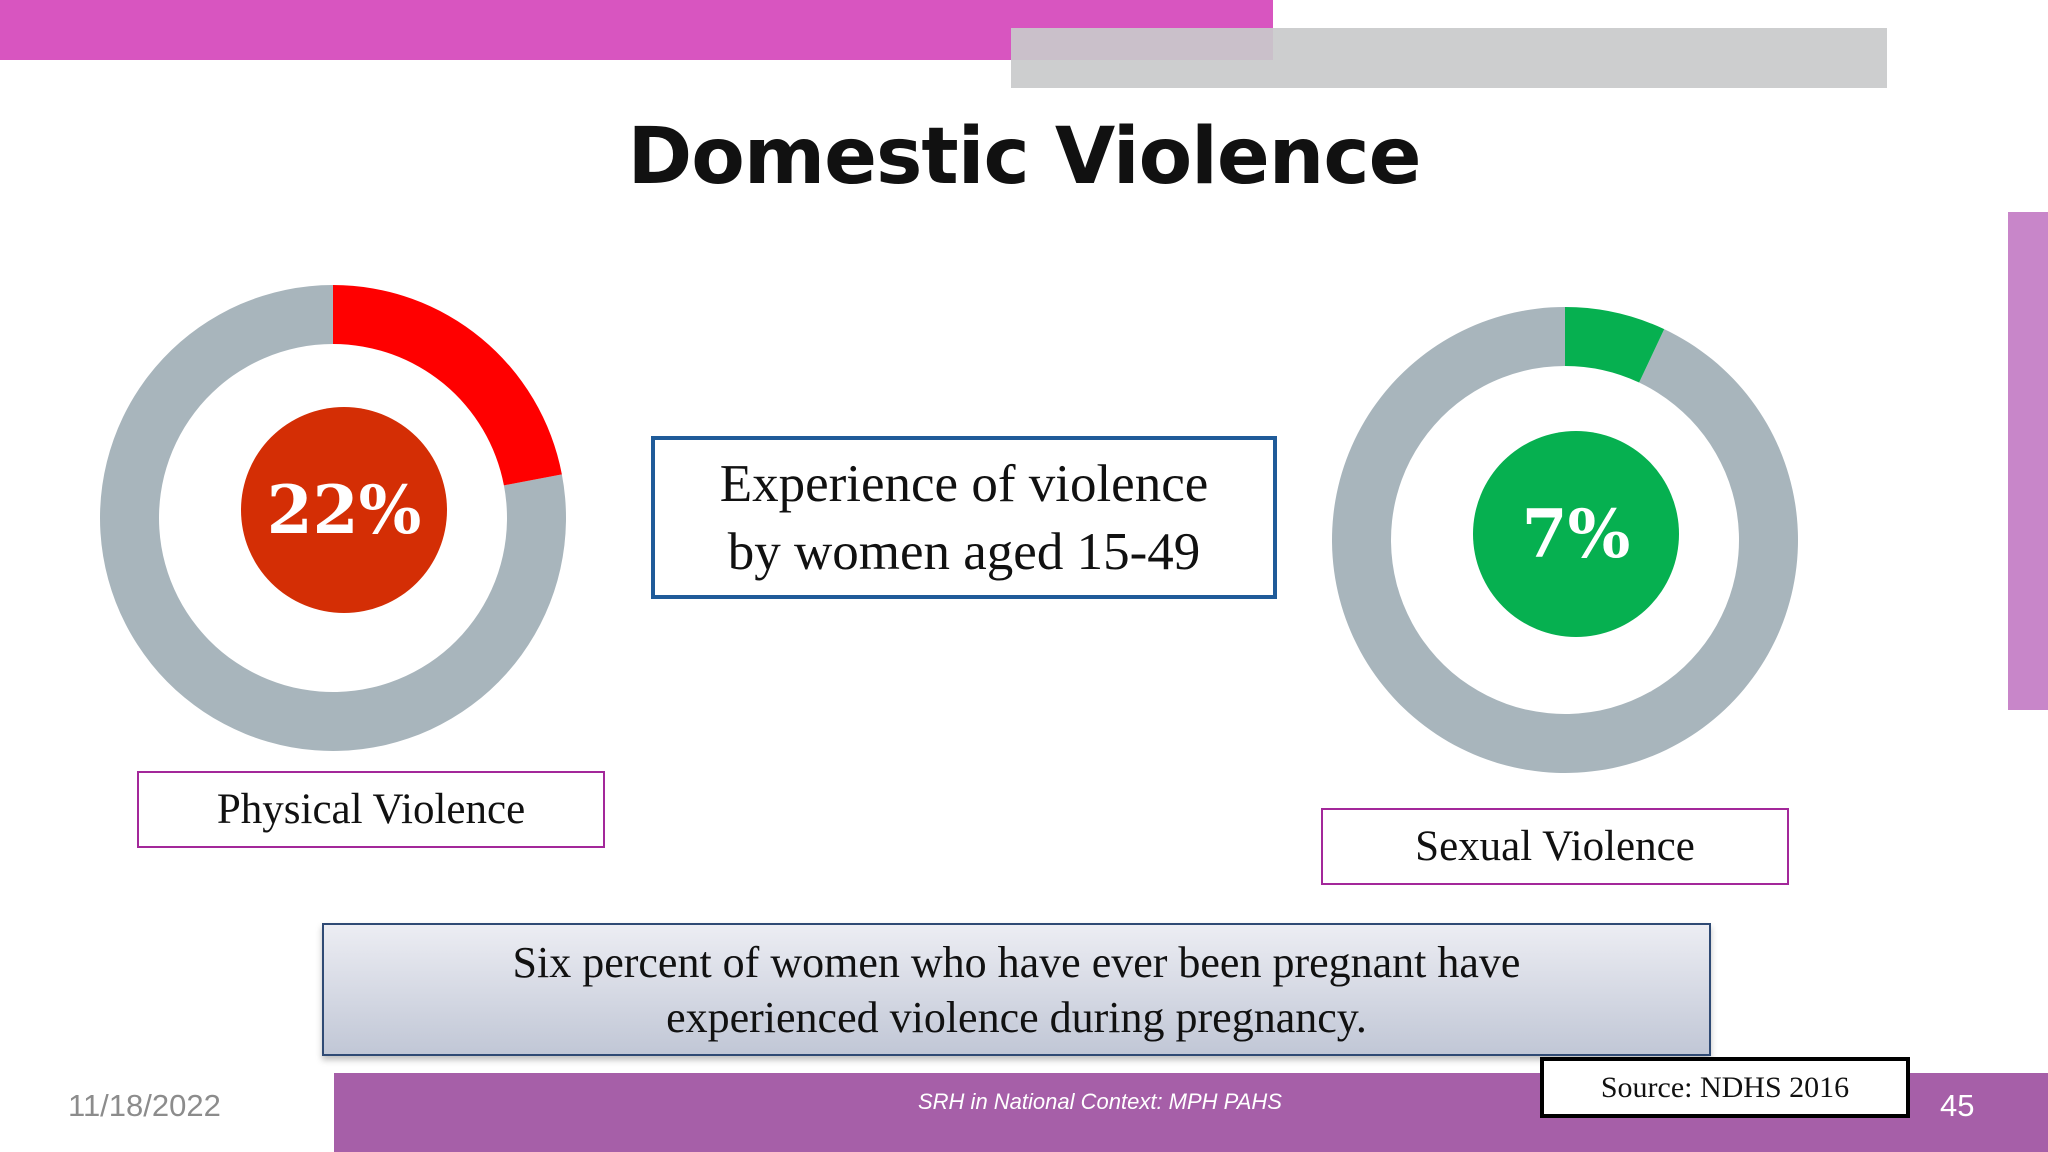 The width and height of the screenshot is (2048, 1152). What do you see at coordinates (1449, 58) in the screenshot?
I see `header-accent-bar-gray` at bounding box center [1449, 58].